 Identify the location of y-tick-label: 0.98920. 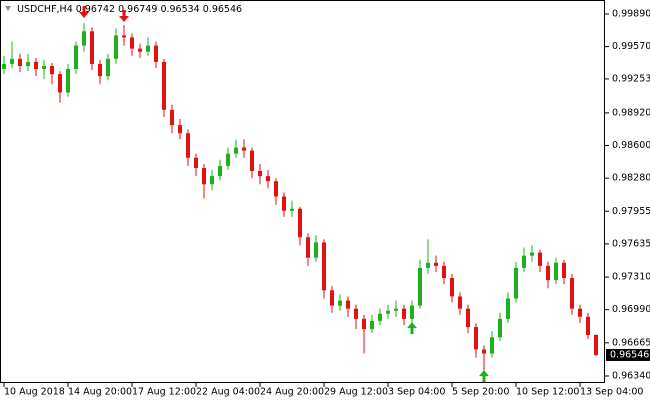
(631, 112).